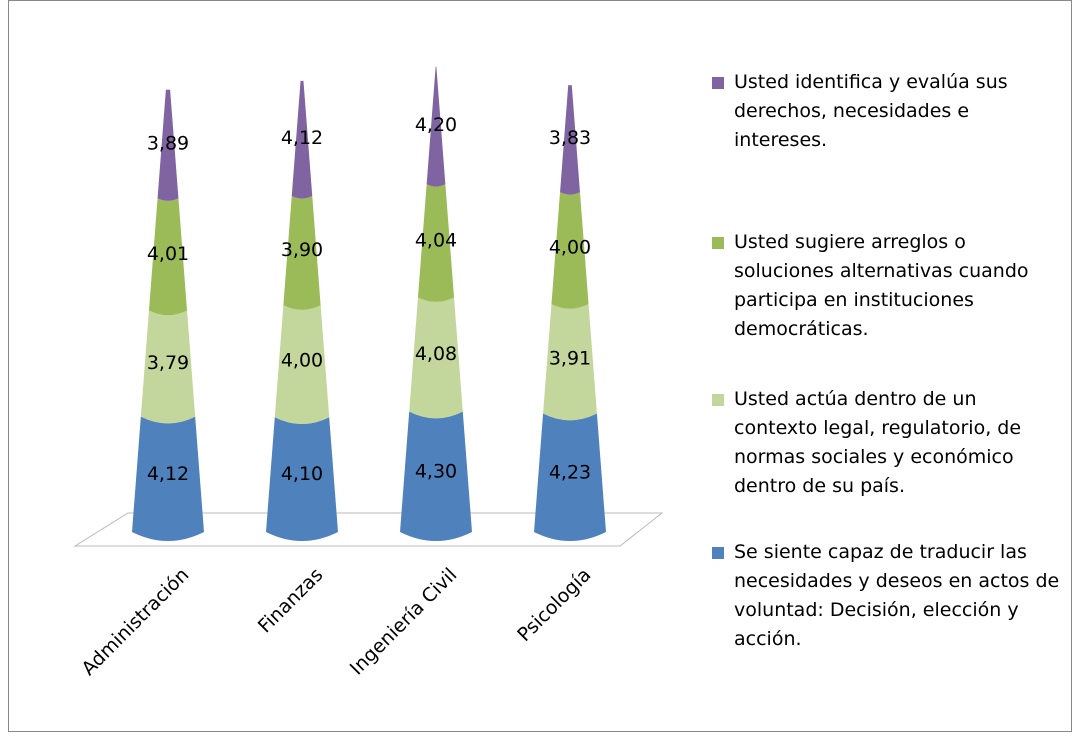  What do you see at coordinates (168, 254) in the screenshot?
I see `data-label: 4,01` at bounding box center [168, 254].